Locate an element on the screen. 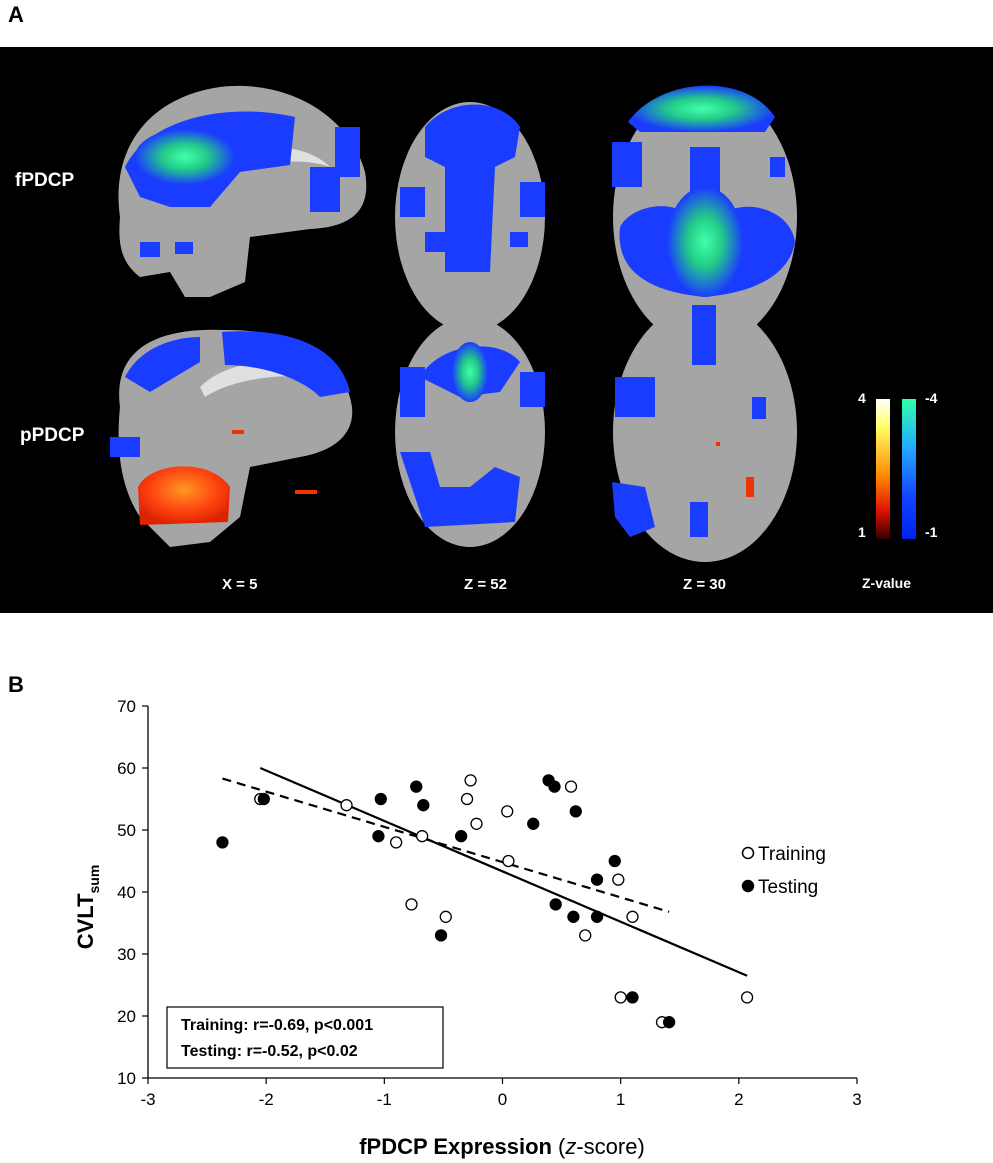  fit-lines is located at coordinates (485, 871).